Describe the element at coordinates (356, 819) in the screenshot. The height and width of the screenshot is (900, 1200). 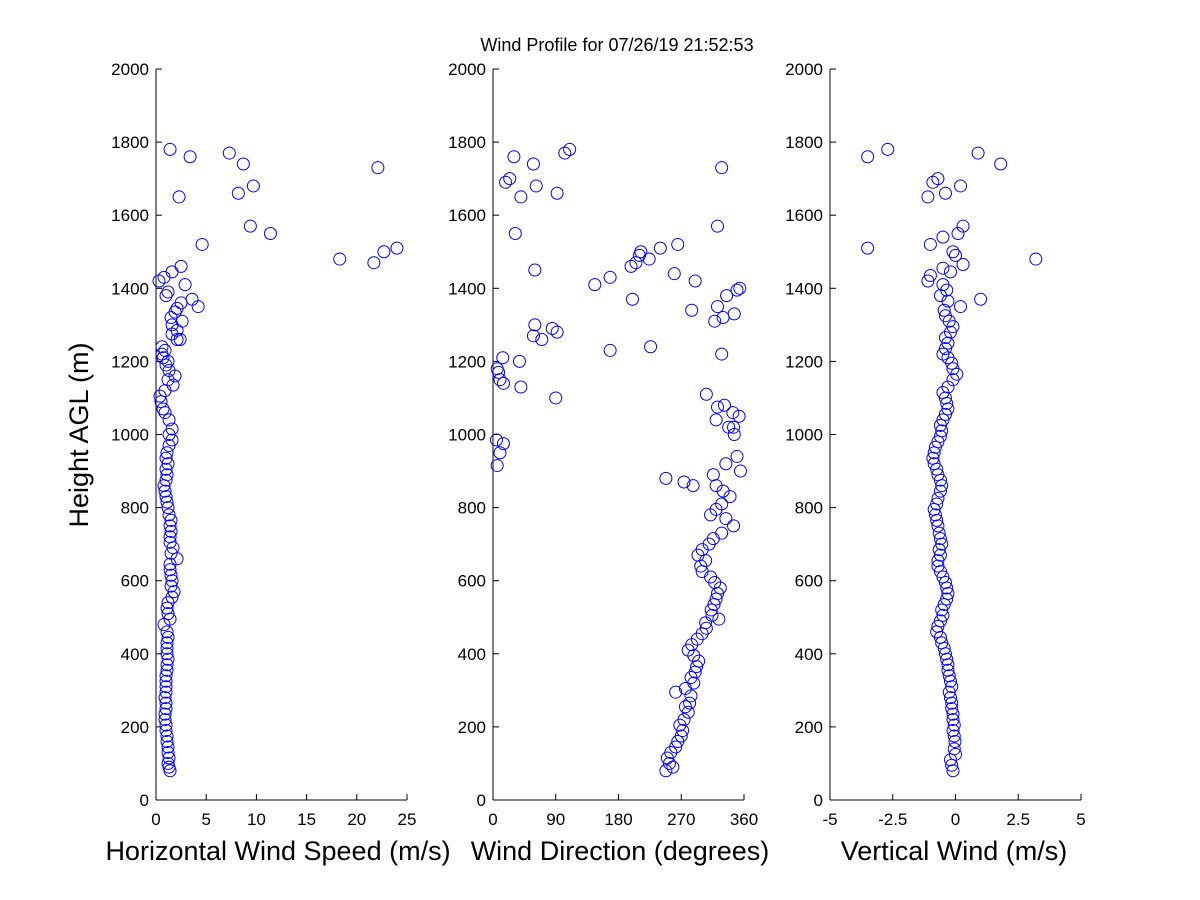
I see `x-tick-label: 20` at that location.